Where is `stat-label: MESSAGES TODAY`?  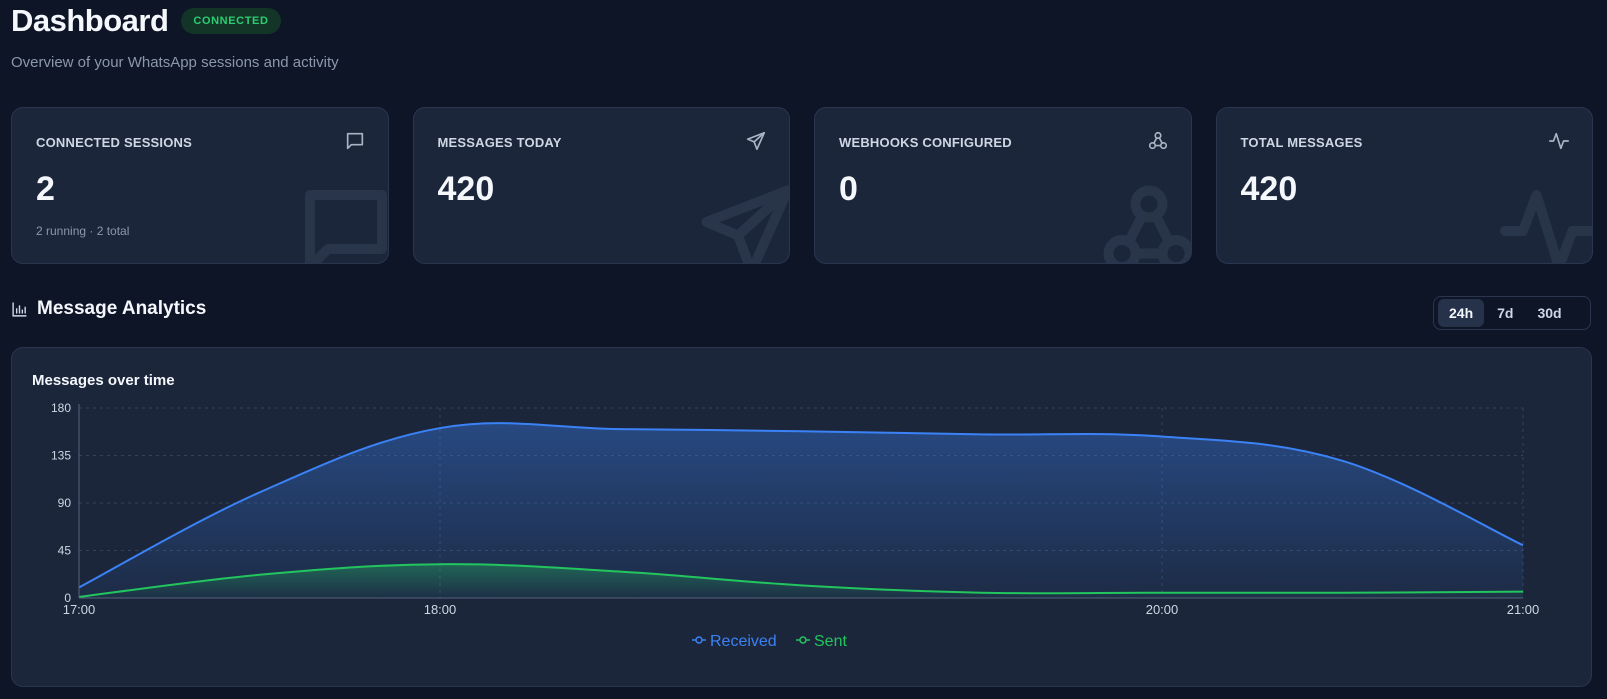 stat-label: MESSAGES TODAY is located at coordinates (499, 142).